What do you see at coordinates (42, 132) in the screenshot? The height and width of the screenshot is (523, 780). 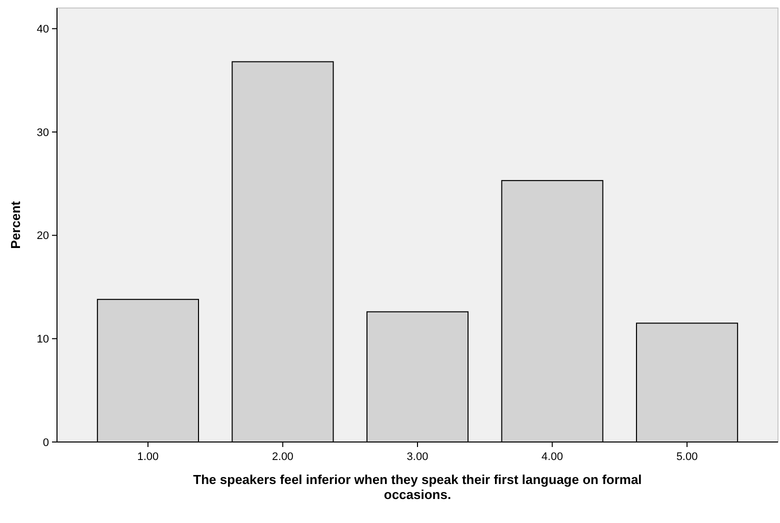 I see `y-tick-label: 30` at bounding box center [42, 132].